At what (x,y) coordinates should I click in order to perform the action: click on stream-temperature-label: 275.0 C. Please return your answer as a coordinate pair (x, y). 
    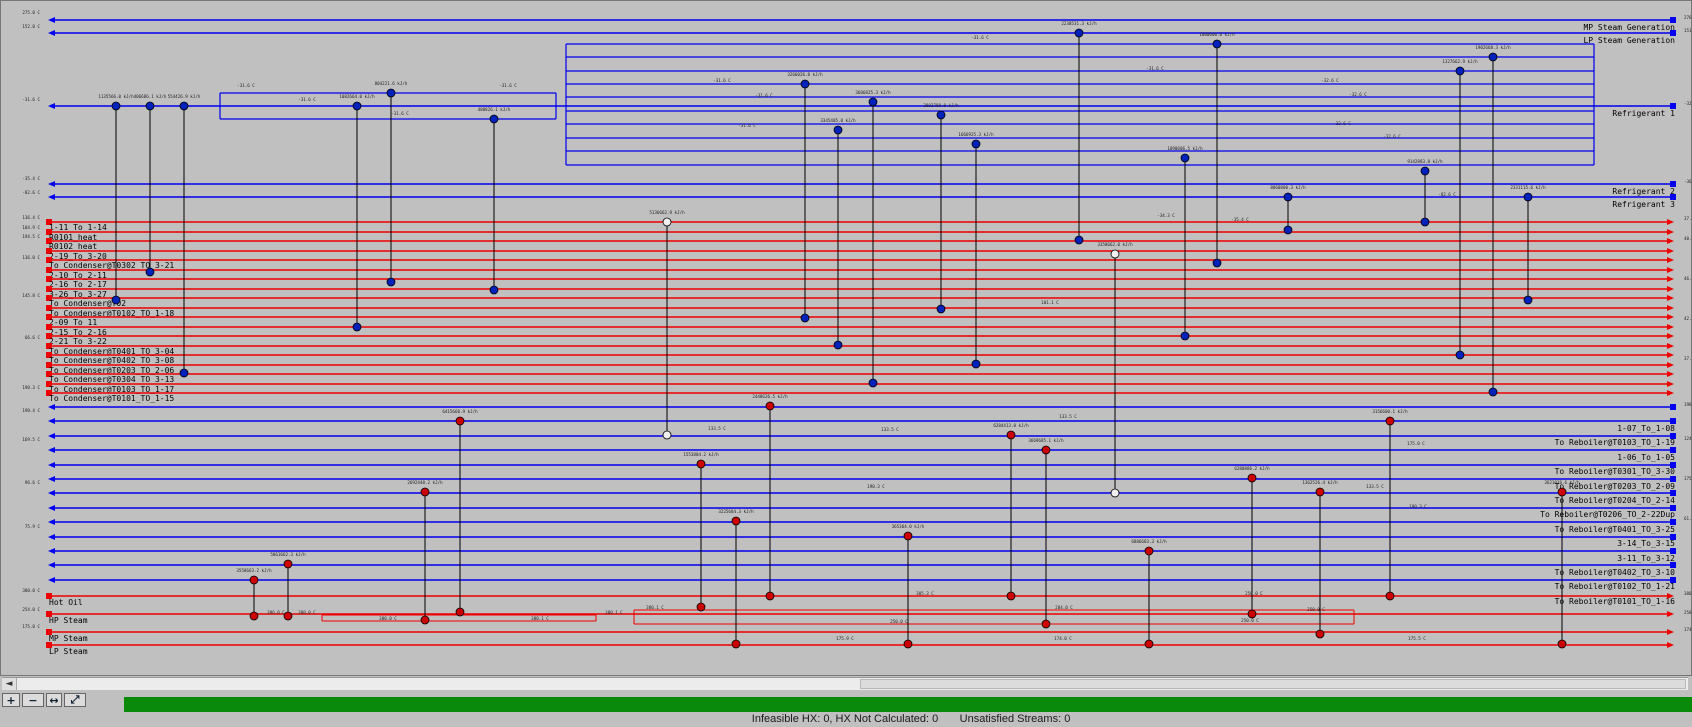
    Looking at the image, I should click on (31, 12).